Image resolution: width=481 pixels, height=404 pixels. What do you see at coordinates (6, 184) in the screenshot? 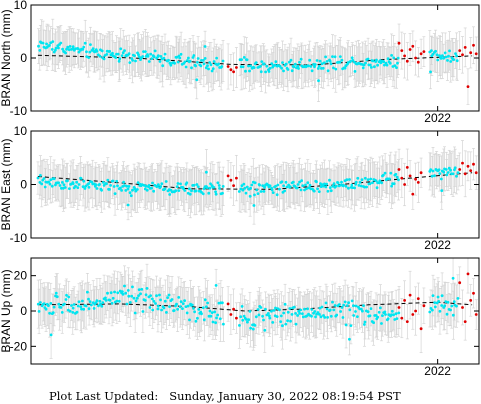
I see `y-axis-title: BRAN East (mm)` at bounding box center [6, 184].